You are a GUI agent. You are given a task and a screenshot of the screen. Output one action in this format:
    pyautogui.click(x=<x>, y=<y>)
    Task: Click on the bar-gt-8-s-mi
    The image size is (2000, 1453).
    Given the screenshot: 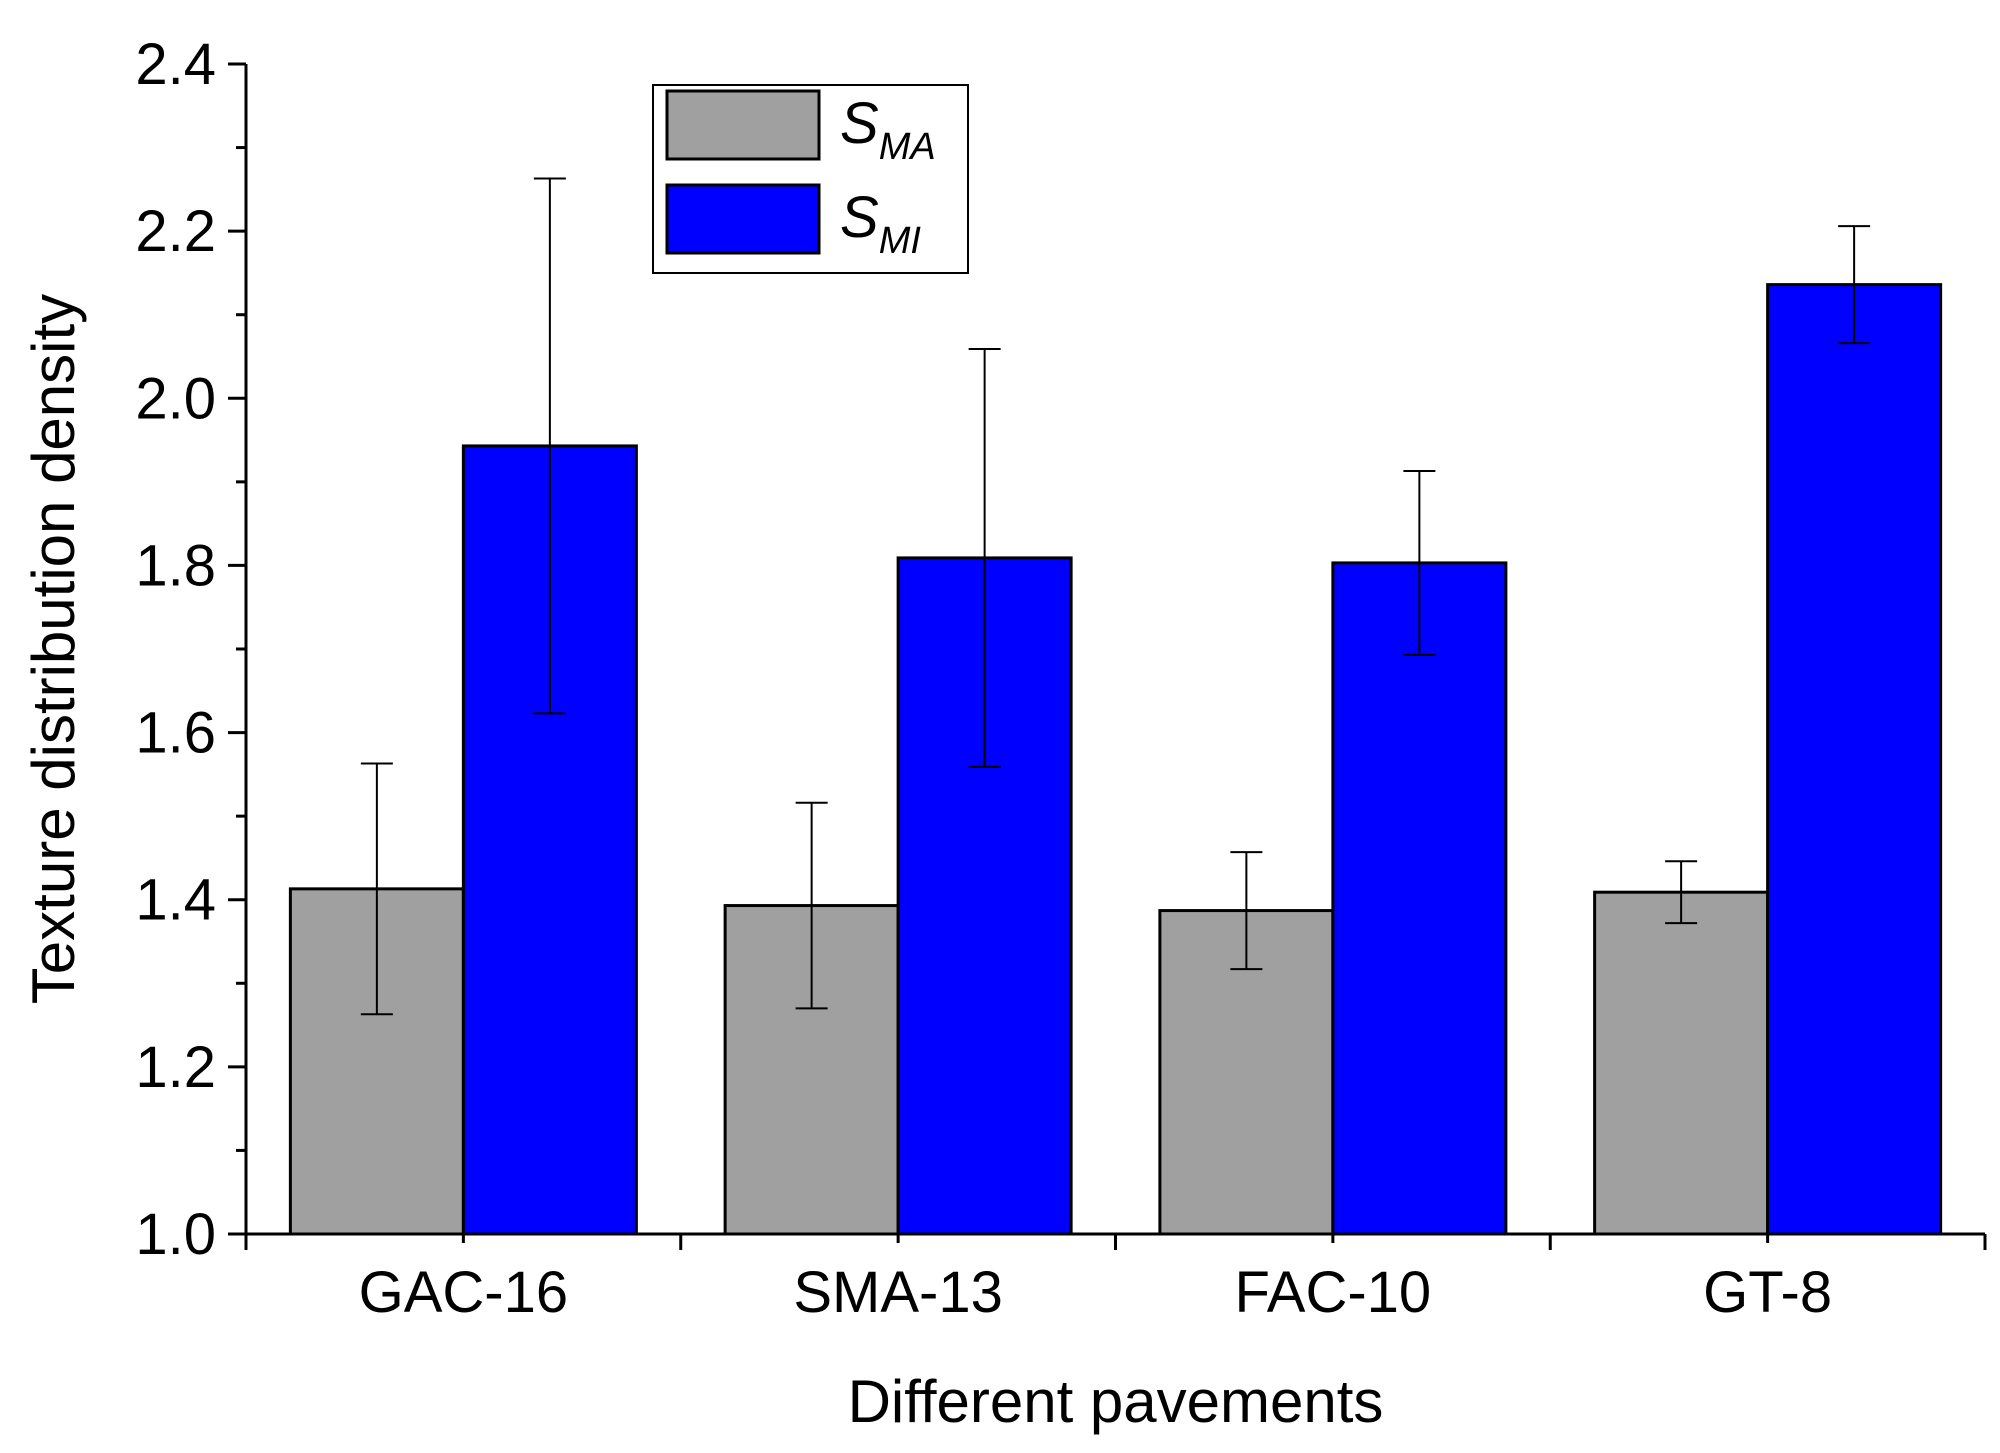 What is the action you would take?
    pyautogui.click(x=1854, y=759)
    